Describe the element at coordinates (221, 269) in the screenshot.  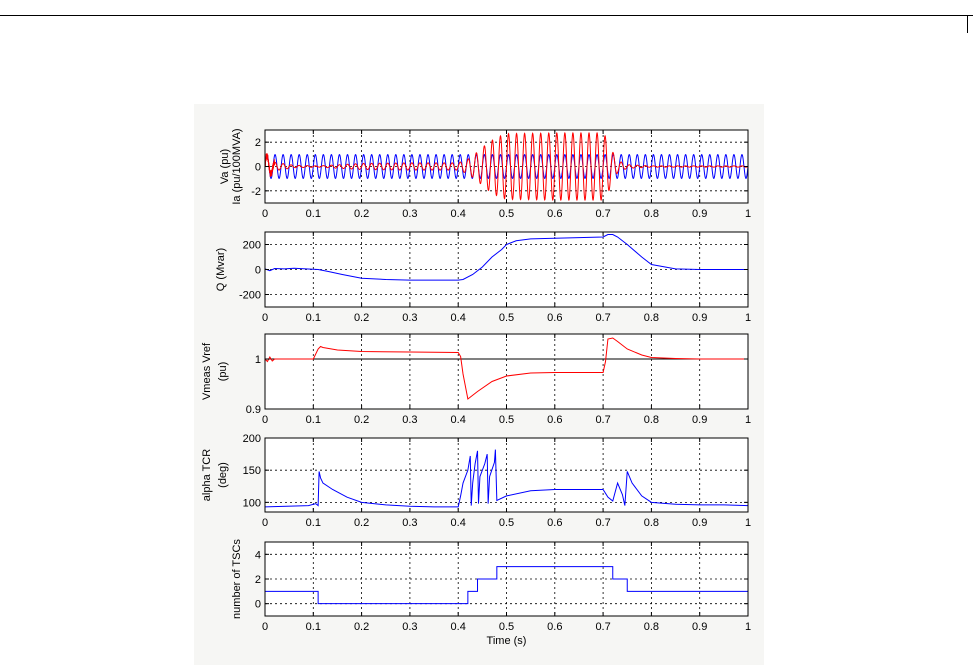
I see `y-axis-label: Q (Mvar)` at that location.